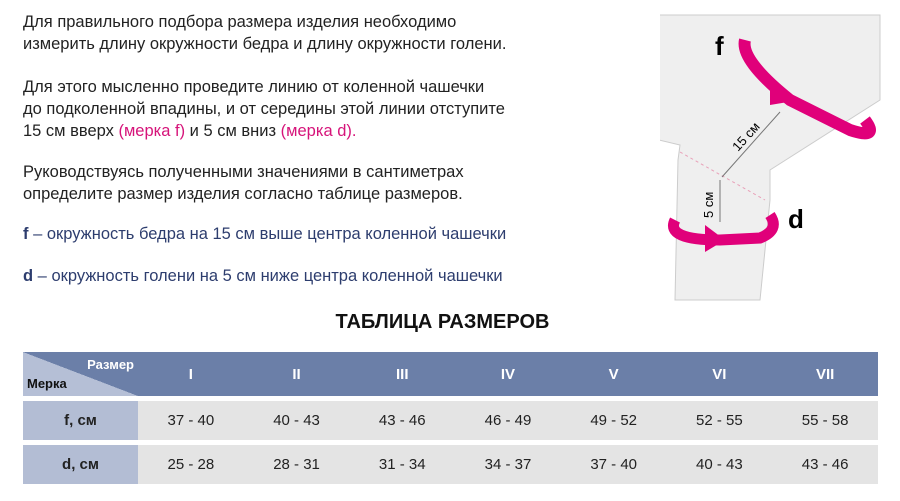 This screenshot has height=501, width=900. Describe the element at coordinates (191, 464) in the screenshot. I see `cell: 25 - 28` at that location.